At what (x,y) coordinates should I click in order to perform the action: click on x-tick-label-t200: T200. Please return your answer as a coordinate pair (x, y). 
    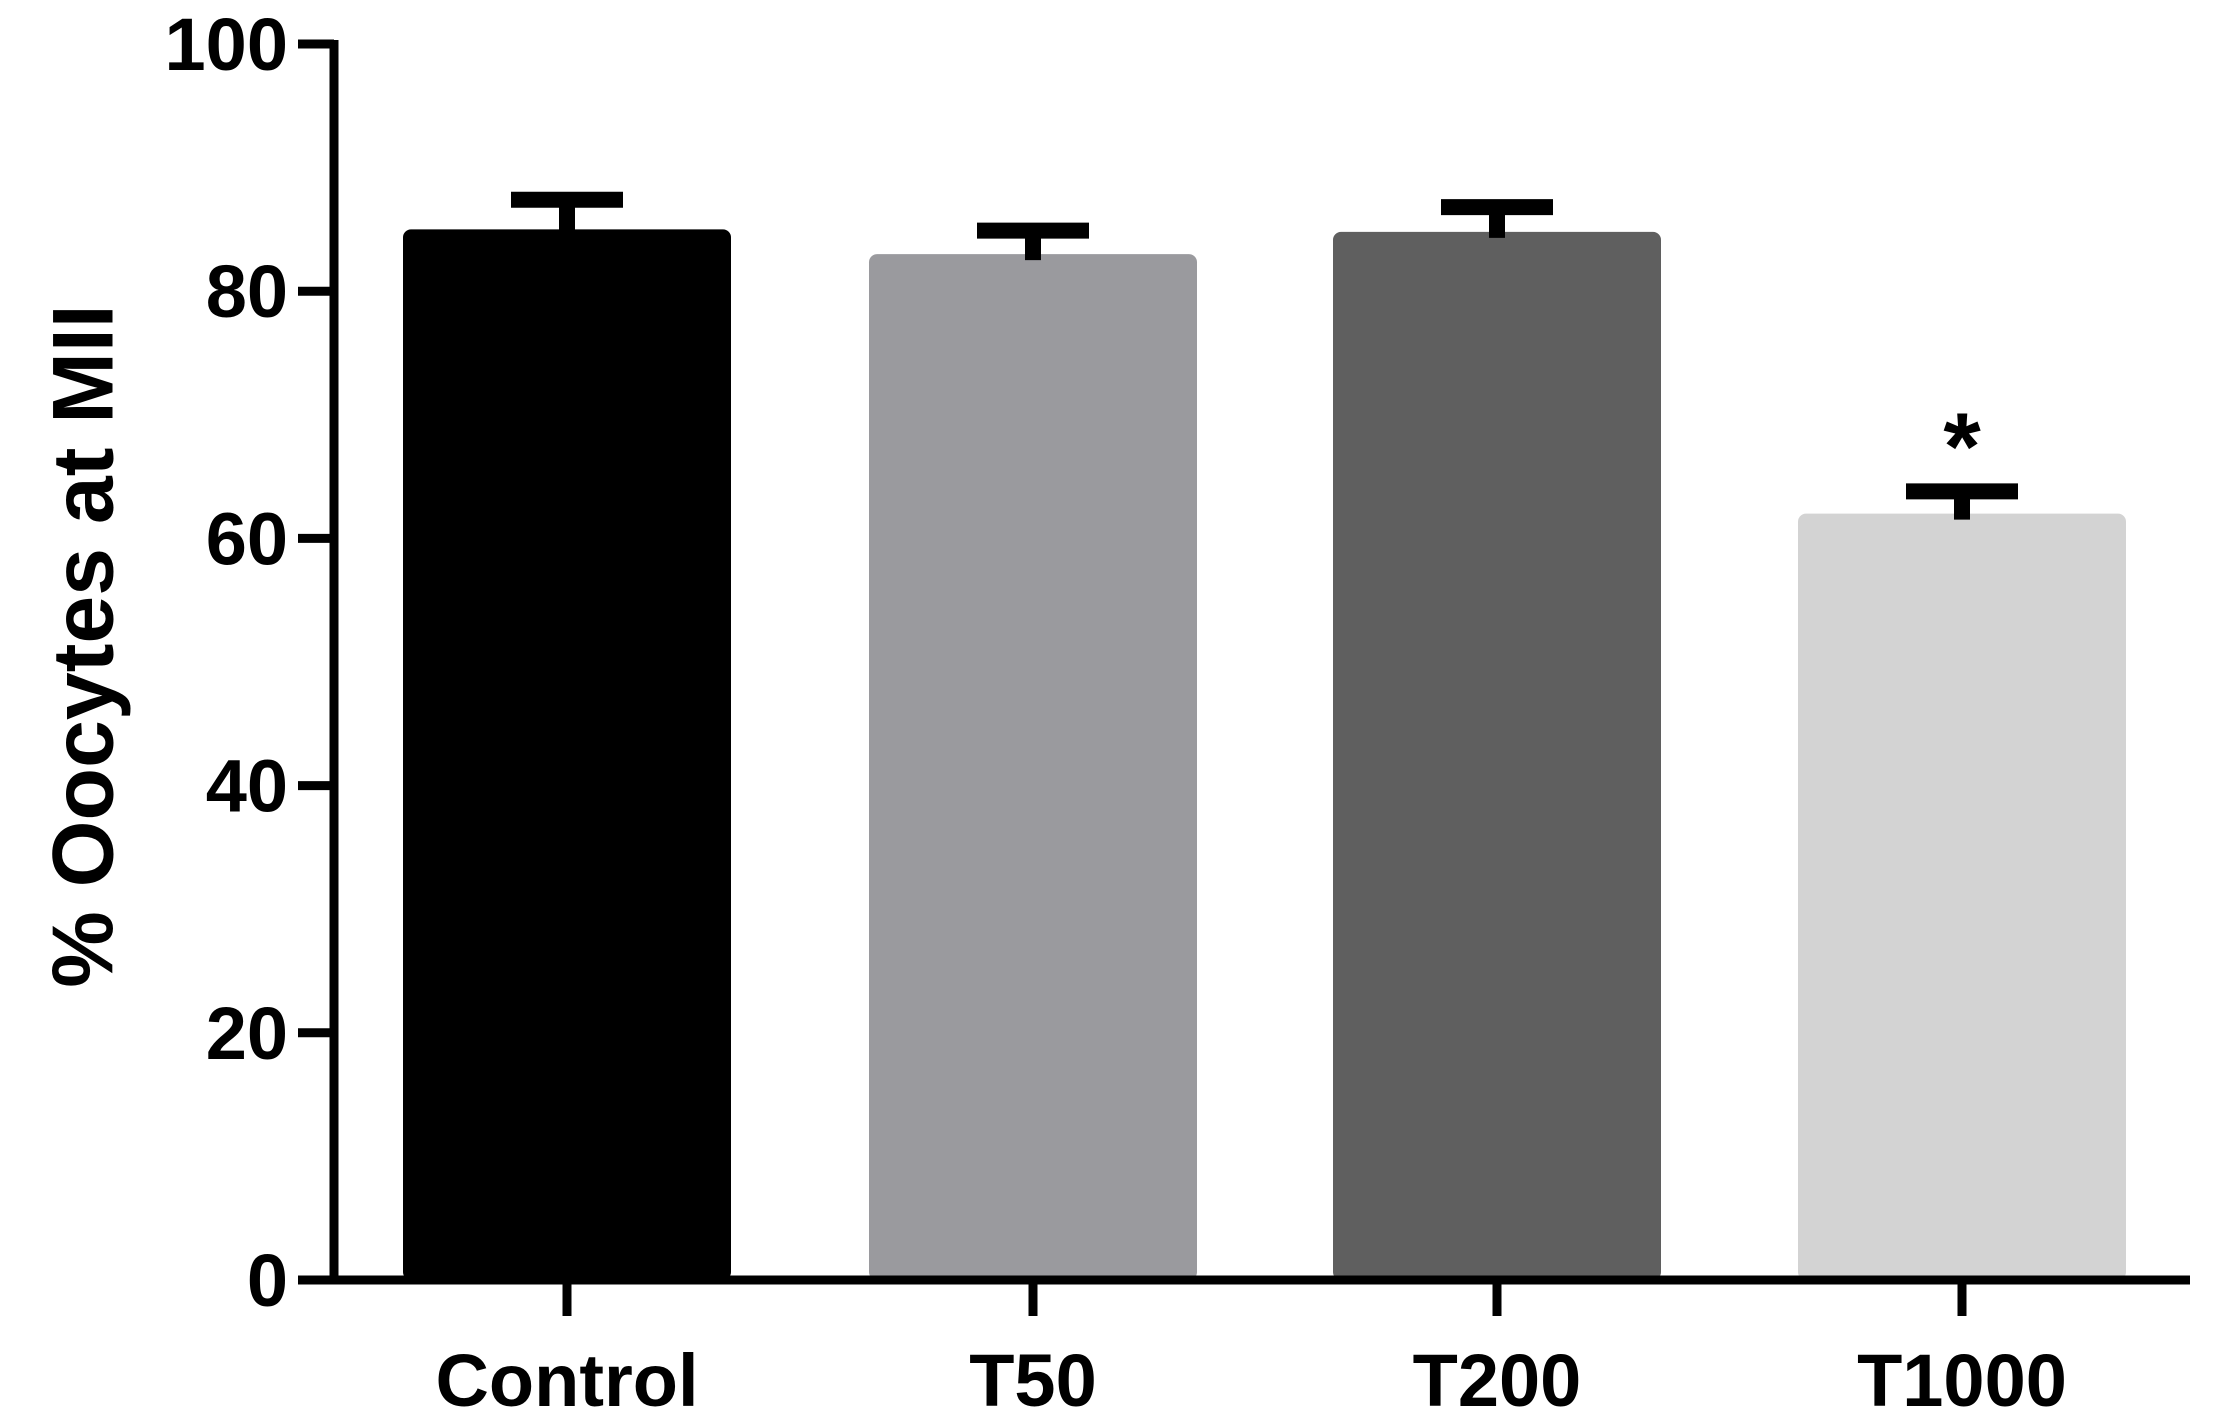
    Looking at the image, I should click on (1497, 1380).